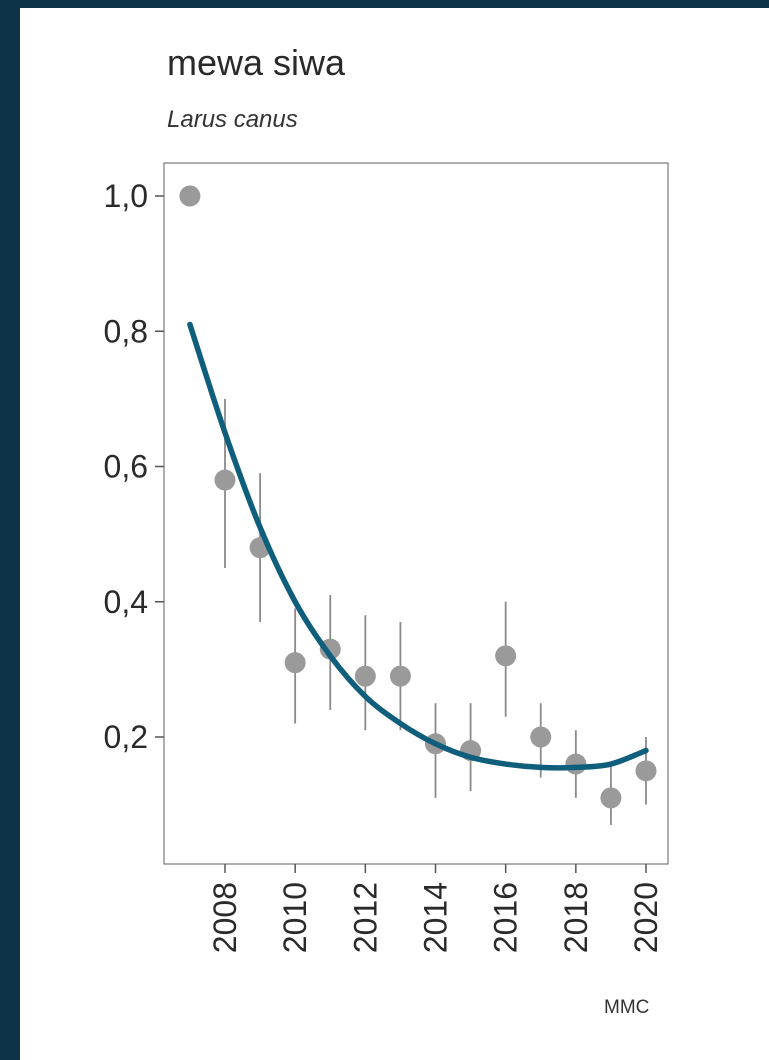  I want to click on y-tick-label: 1,0, so click(126, 196).